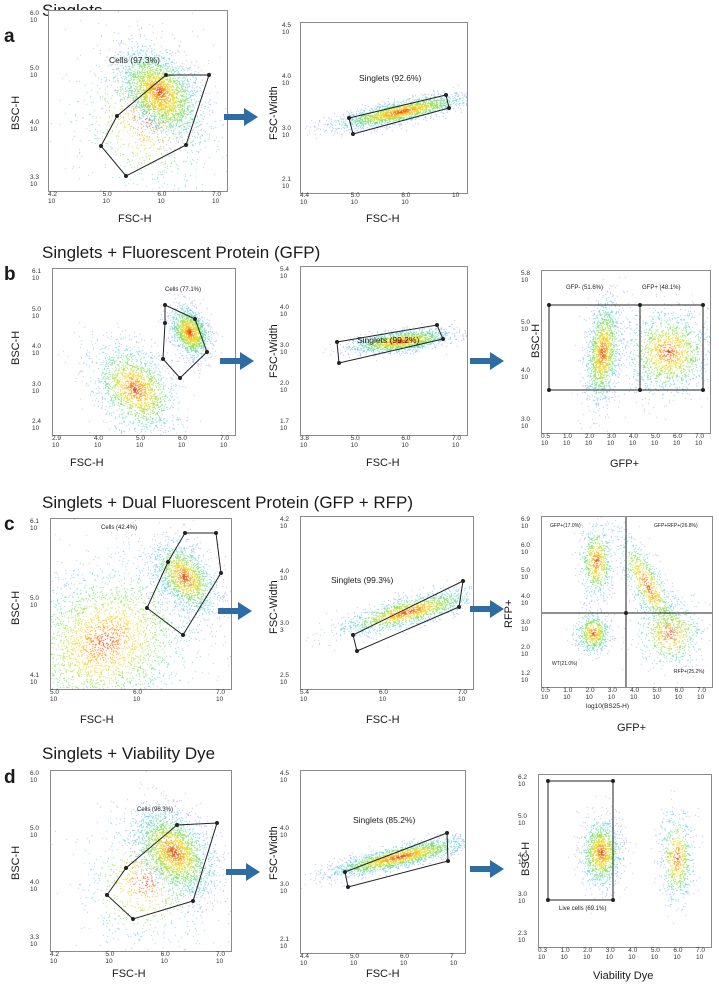 This screenshot has width=719, height=985. What do you see at coordinates (144, 352) in the screenshot?
I see `b1-scatter` at bounding box center [144, 352].